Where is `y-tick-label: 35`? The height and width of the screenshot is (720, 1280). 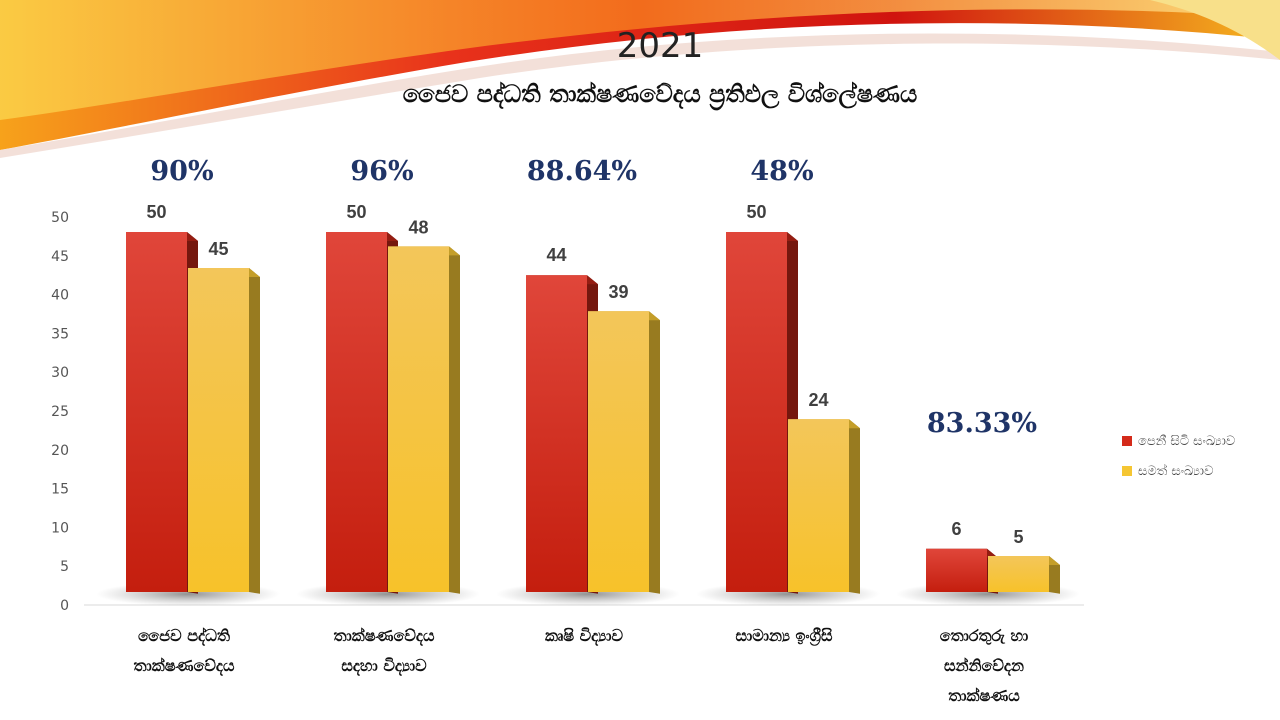 y-tick-label: 35 is located at coordinates (60, 334).